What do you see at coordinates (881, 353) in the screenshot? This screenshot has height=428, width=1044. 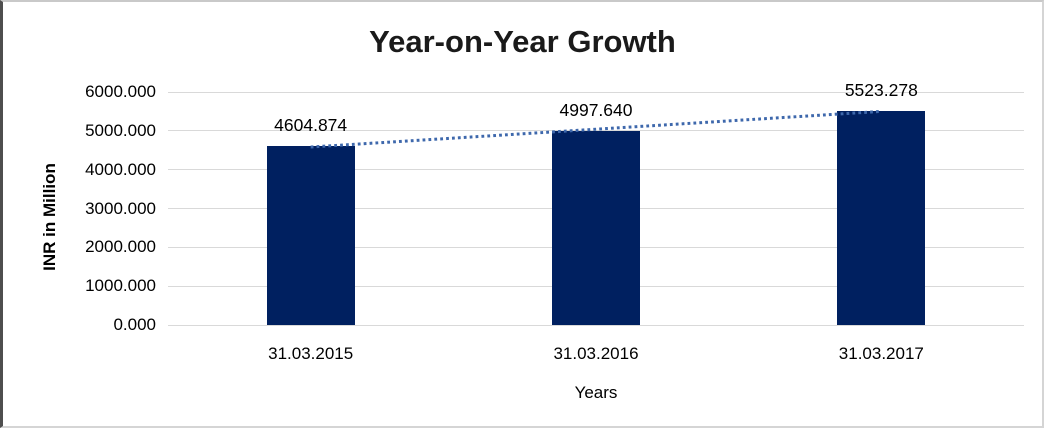 I see `x-tick-label: 31.03.2017` at bounding box center [881, 353].